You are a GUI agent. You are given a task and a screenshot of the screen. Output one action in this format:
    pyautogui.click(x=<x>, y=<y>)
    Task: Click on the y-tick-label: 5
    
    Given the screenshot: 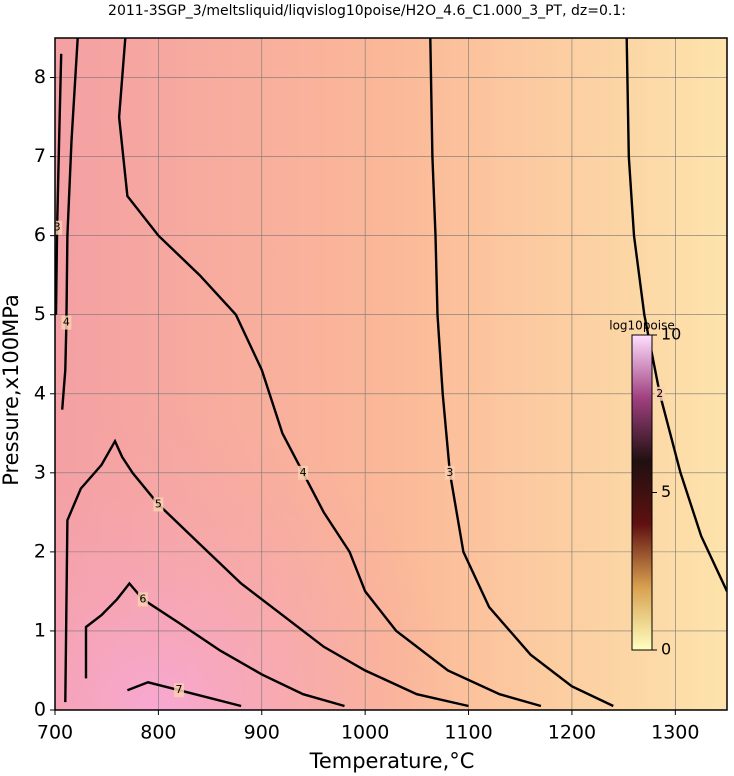 What is the action you would take?
    pyautogui.click(x=40, y=314)
    